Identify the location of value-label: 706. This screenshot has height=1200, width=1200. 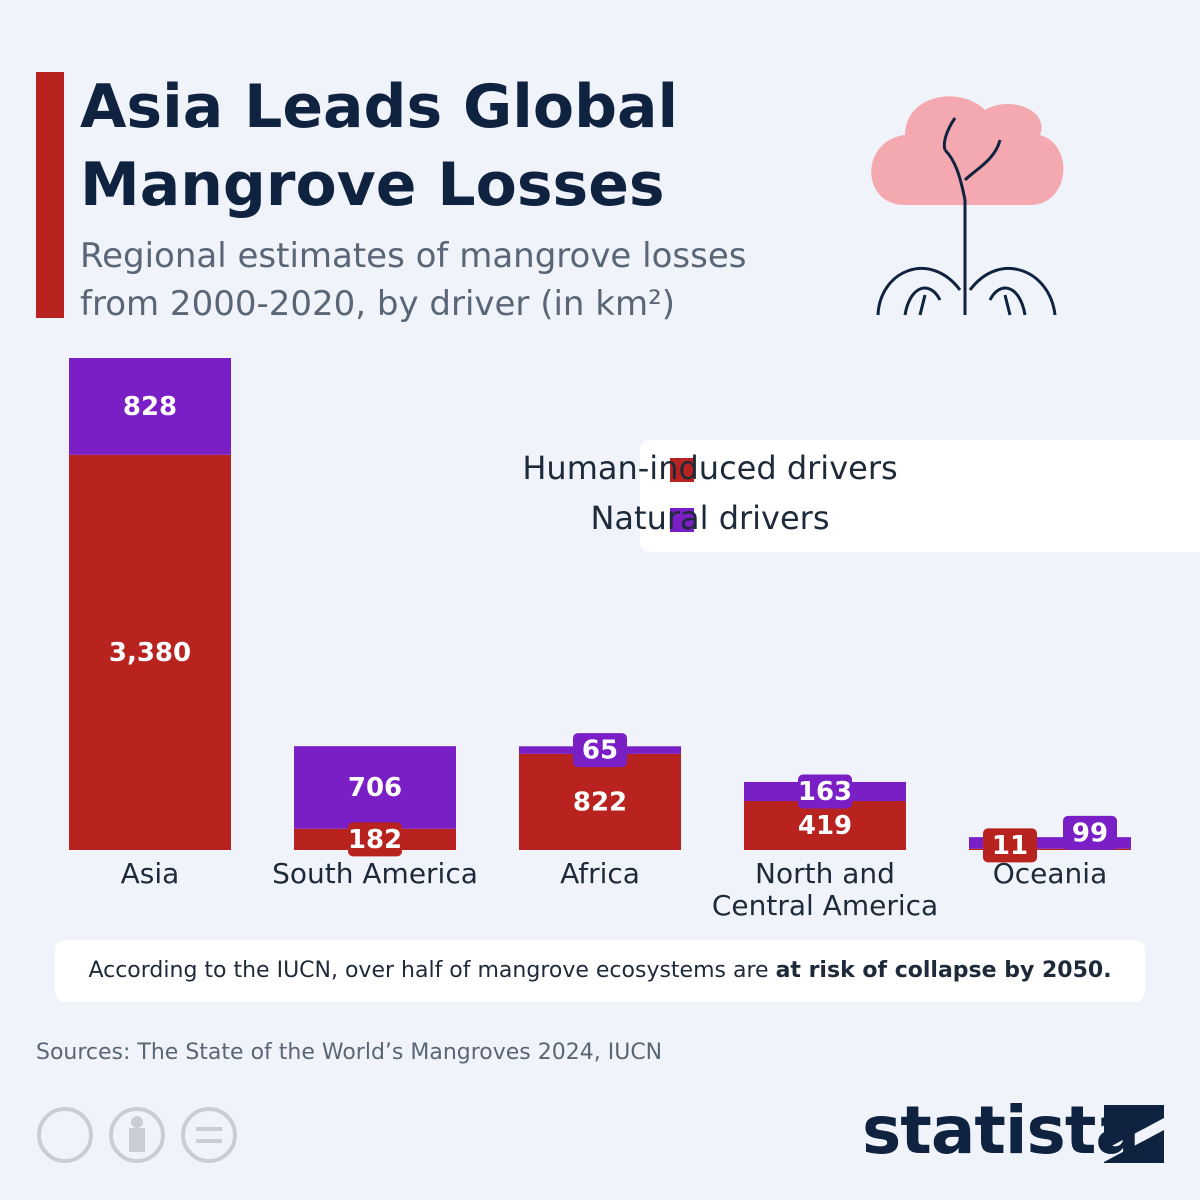
(375, 788).